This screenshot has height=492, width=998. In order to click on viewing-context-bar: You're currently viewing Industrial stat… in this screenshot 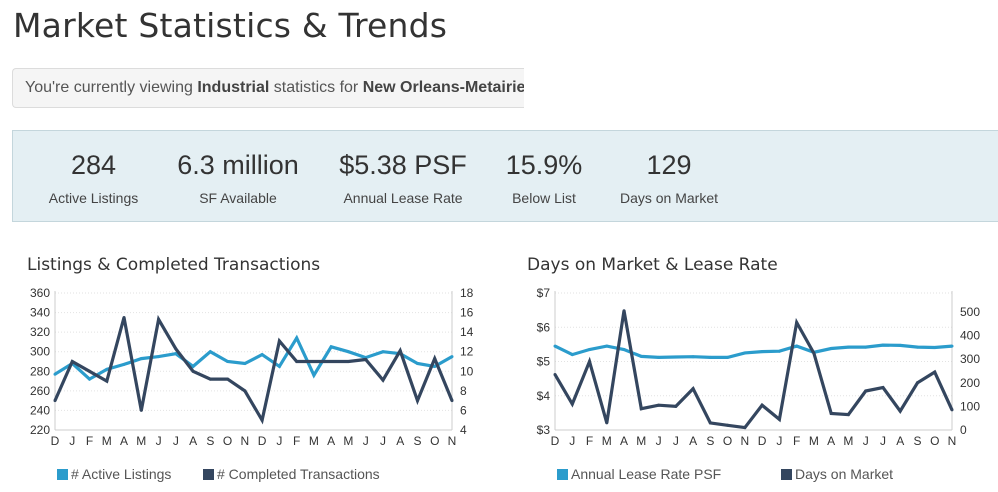, I will do `click(268, 88)`.